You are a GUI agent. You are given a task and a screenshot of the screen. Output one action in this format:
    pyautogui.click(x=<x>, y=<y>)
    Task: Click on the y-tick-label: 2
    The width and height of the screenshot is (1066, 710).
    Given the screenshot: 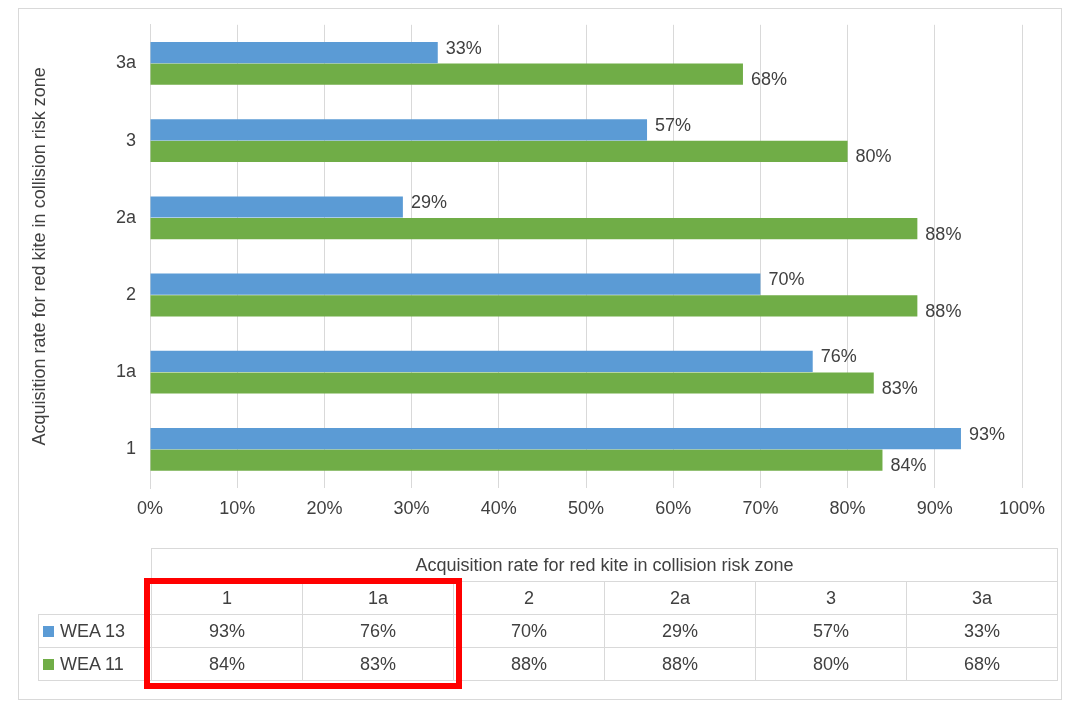 What is the action you would take?
    pyautogui.click(x=130, y=293)
    